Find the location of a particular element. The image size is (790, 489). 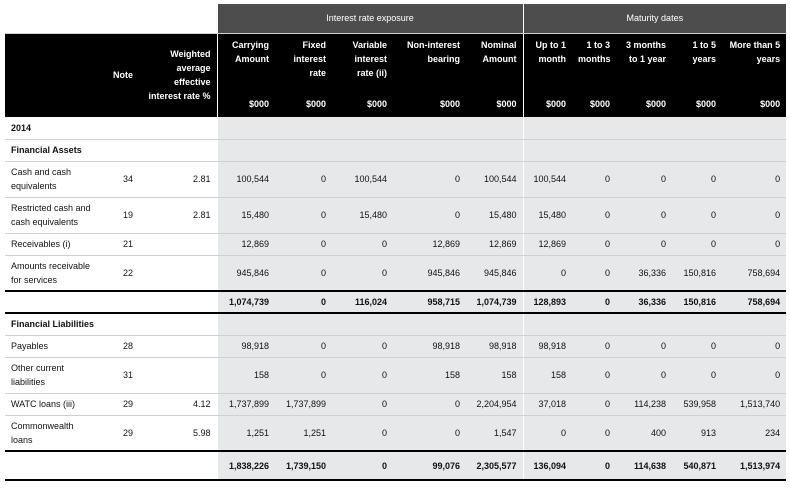

interest-rate-exposure-group: Interest rate exposure is located at coordinates (370, 19).